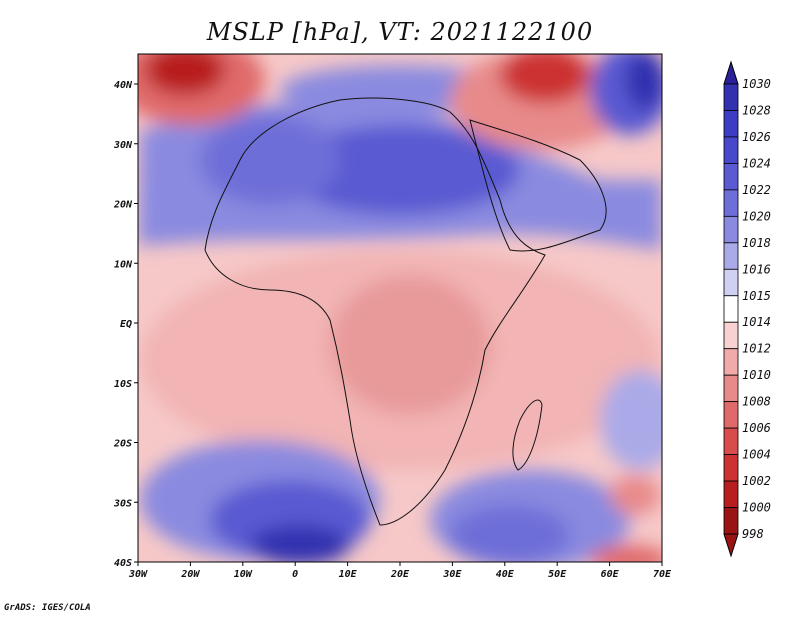  What do you see at coordinates (756, 110) in the screenshot?
I see `colorbar-label: 1028` at bounding box center [756, 110].